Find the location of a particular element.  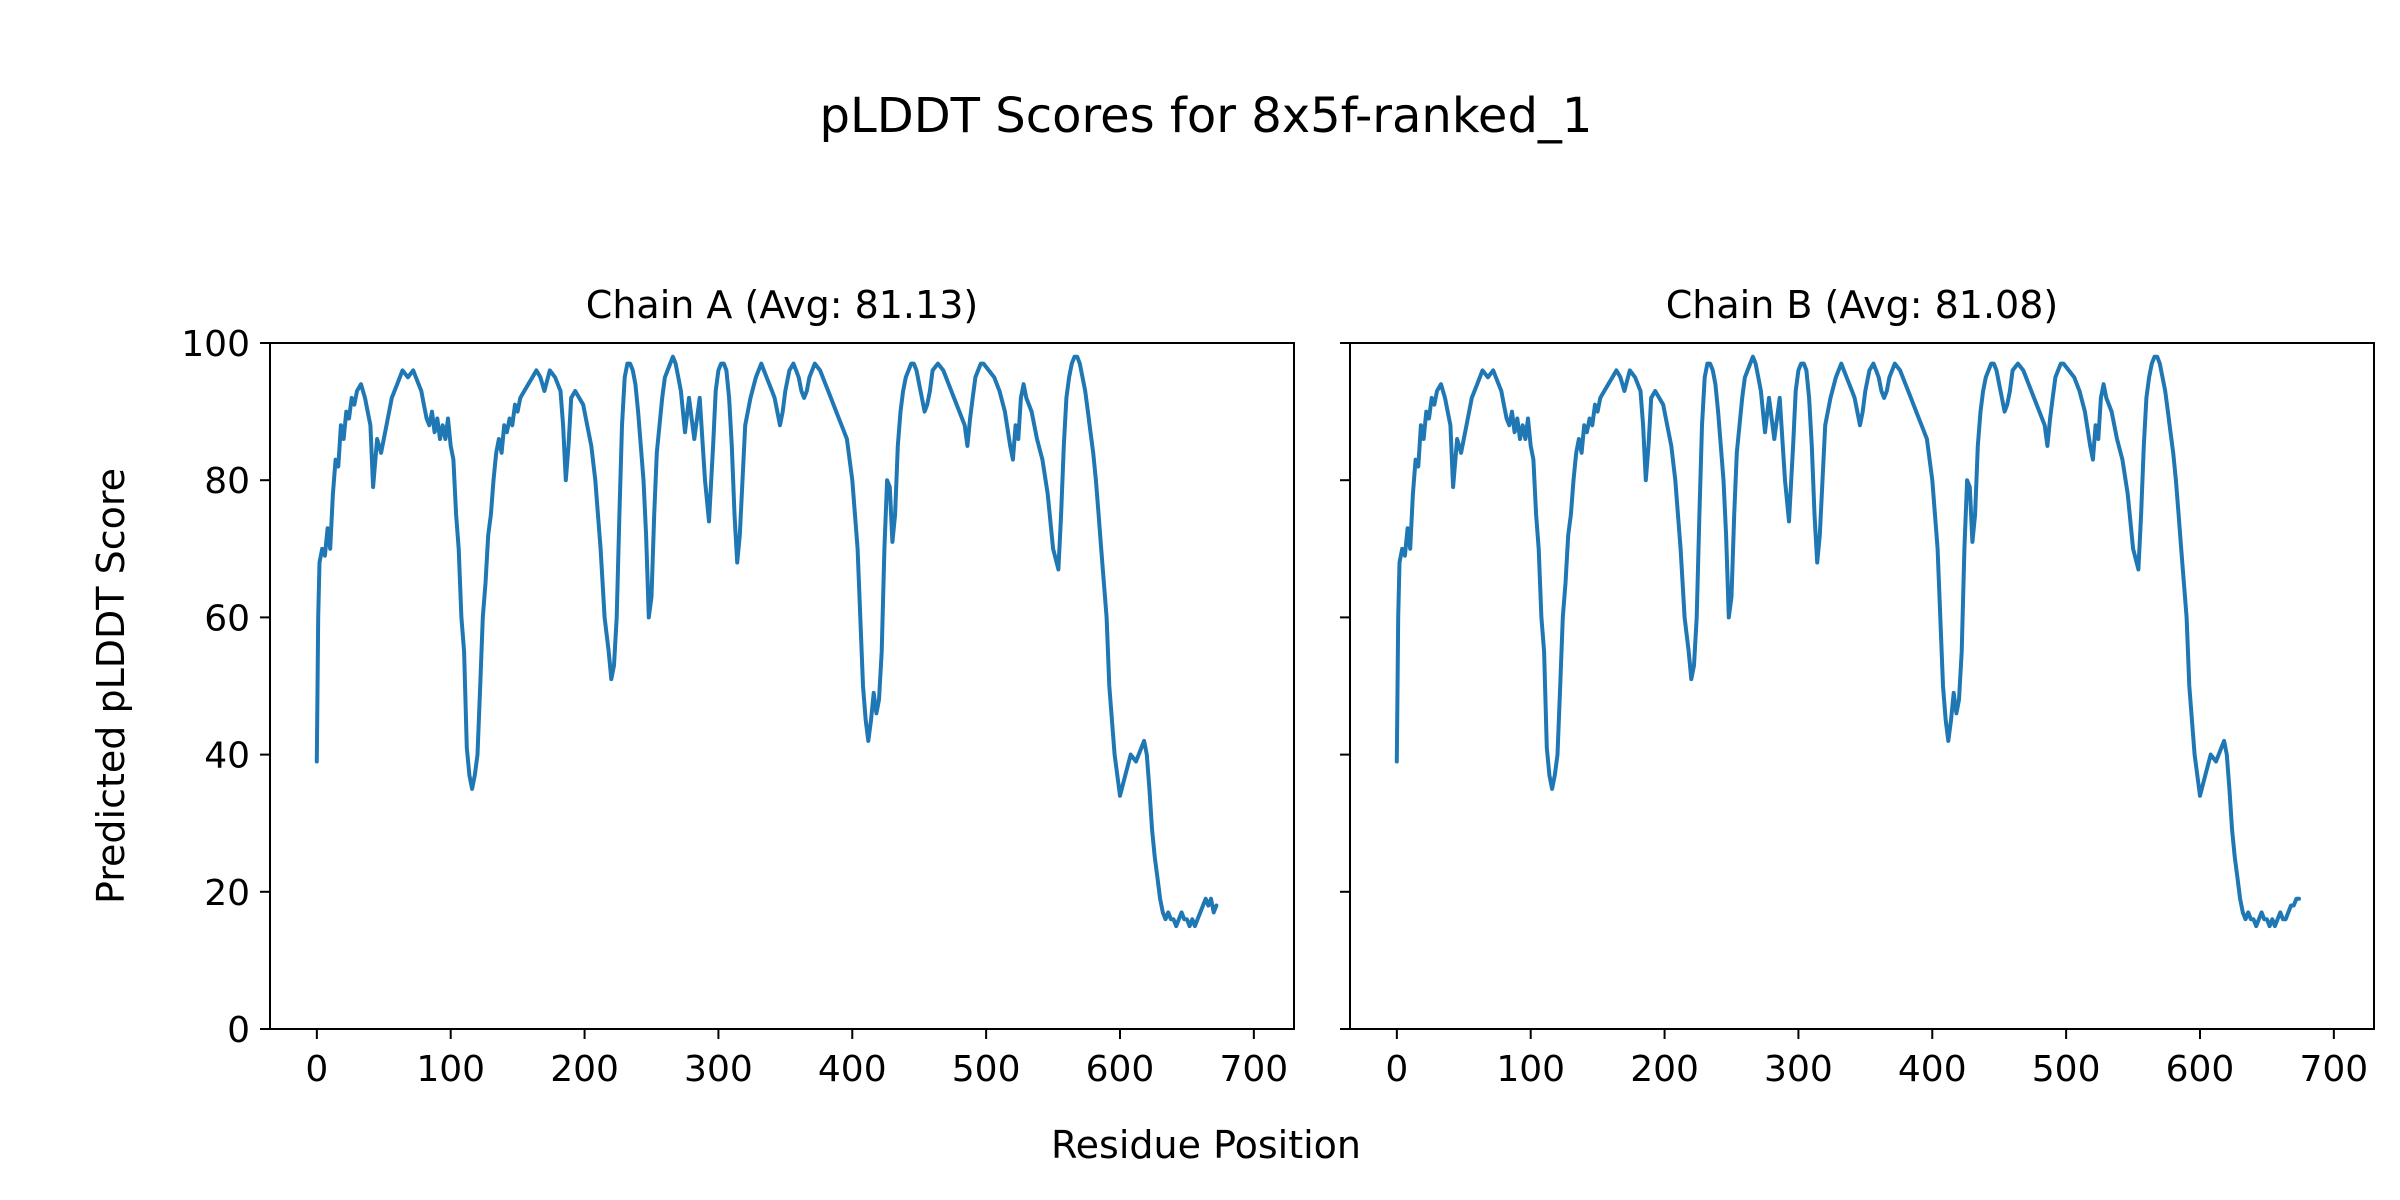

x-axis-label: Residue Position is located at coordinates (1206, 1145).